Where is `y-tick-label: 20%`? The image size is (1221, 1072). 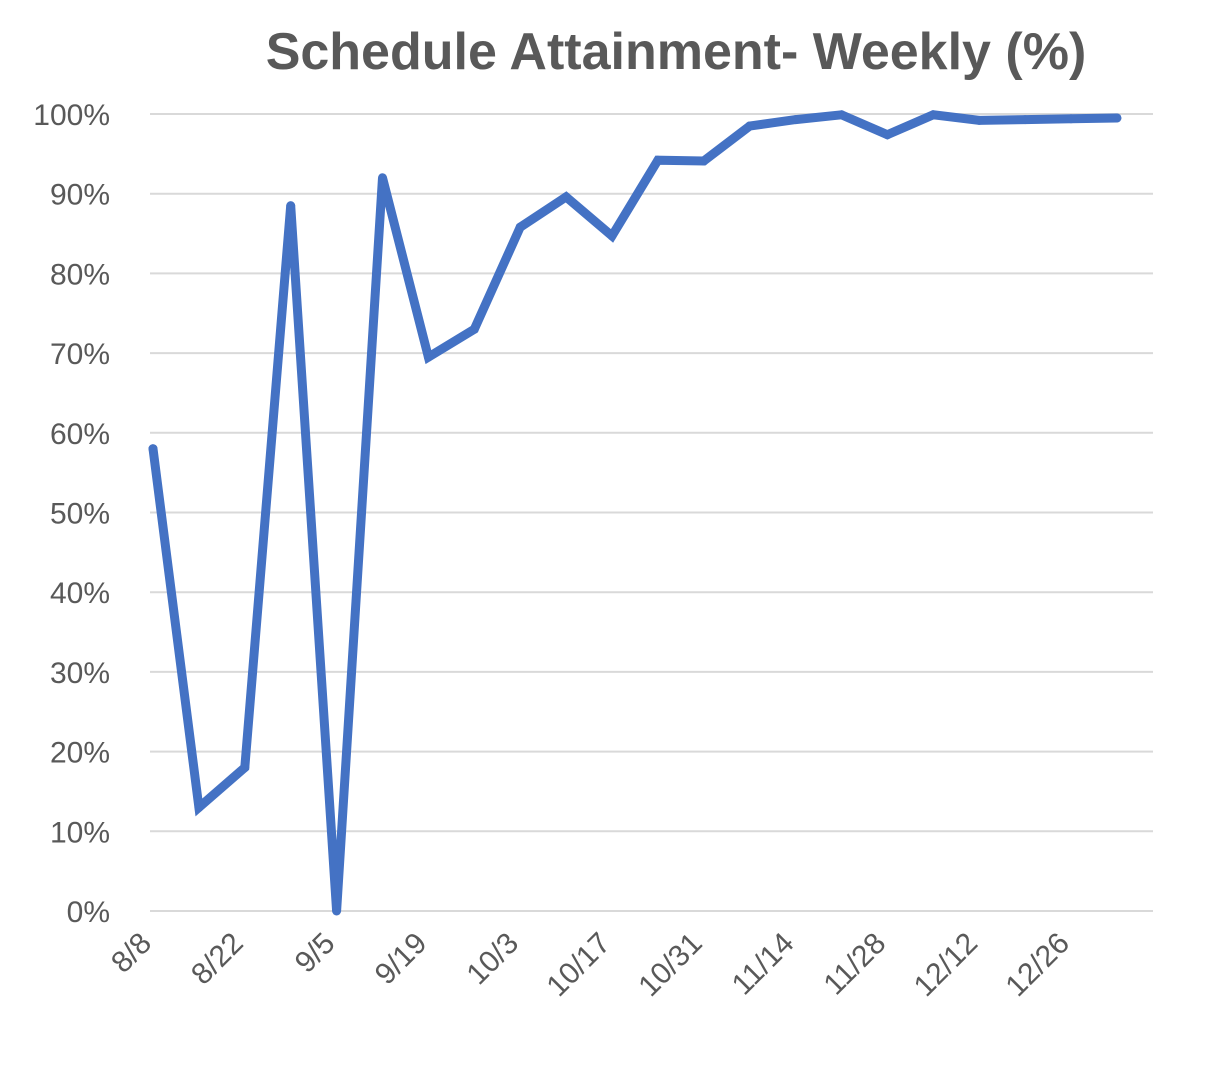 y-tick-label: 20% is located at coordinates (80, 753).